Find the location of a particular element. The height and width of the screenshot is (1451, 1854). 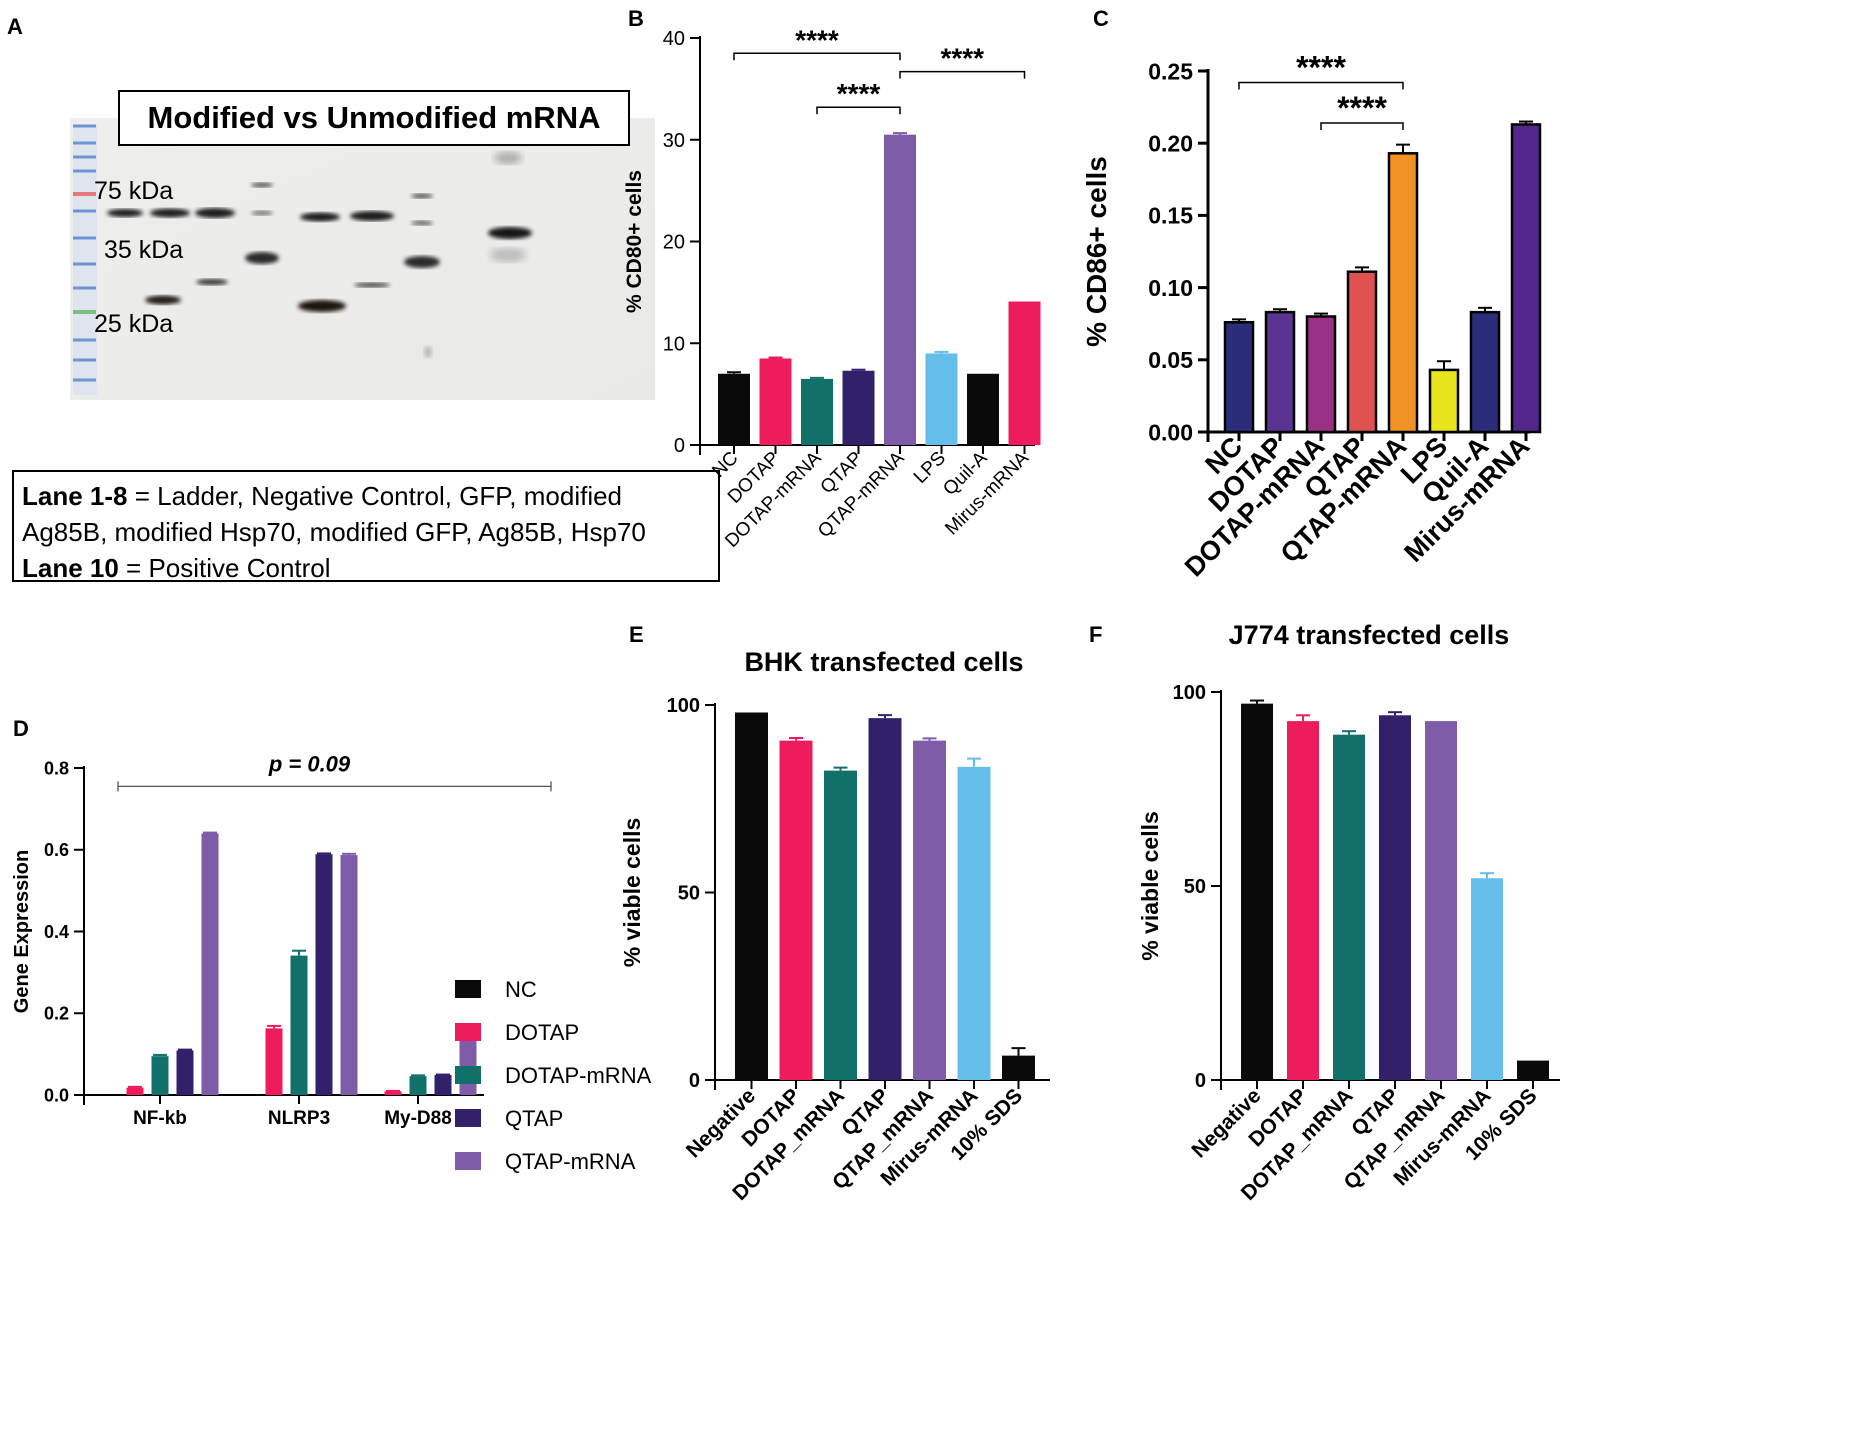

y-tick-label: 0.6 is located at coordinates (56, 850).